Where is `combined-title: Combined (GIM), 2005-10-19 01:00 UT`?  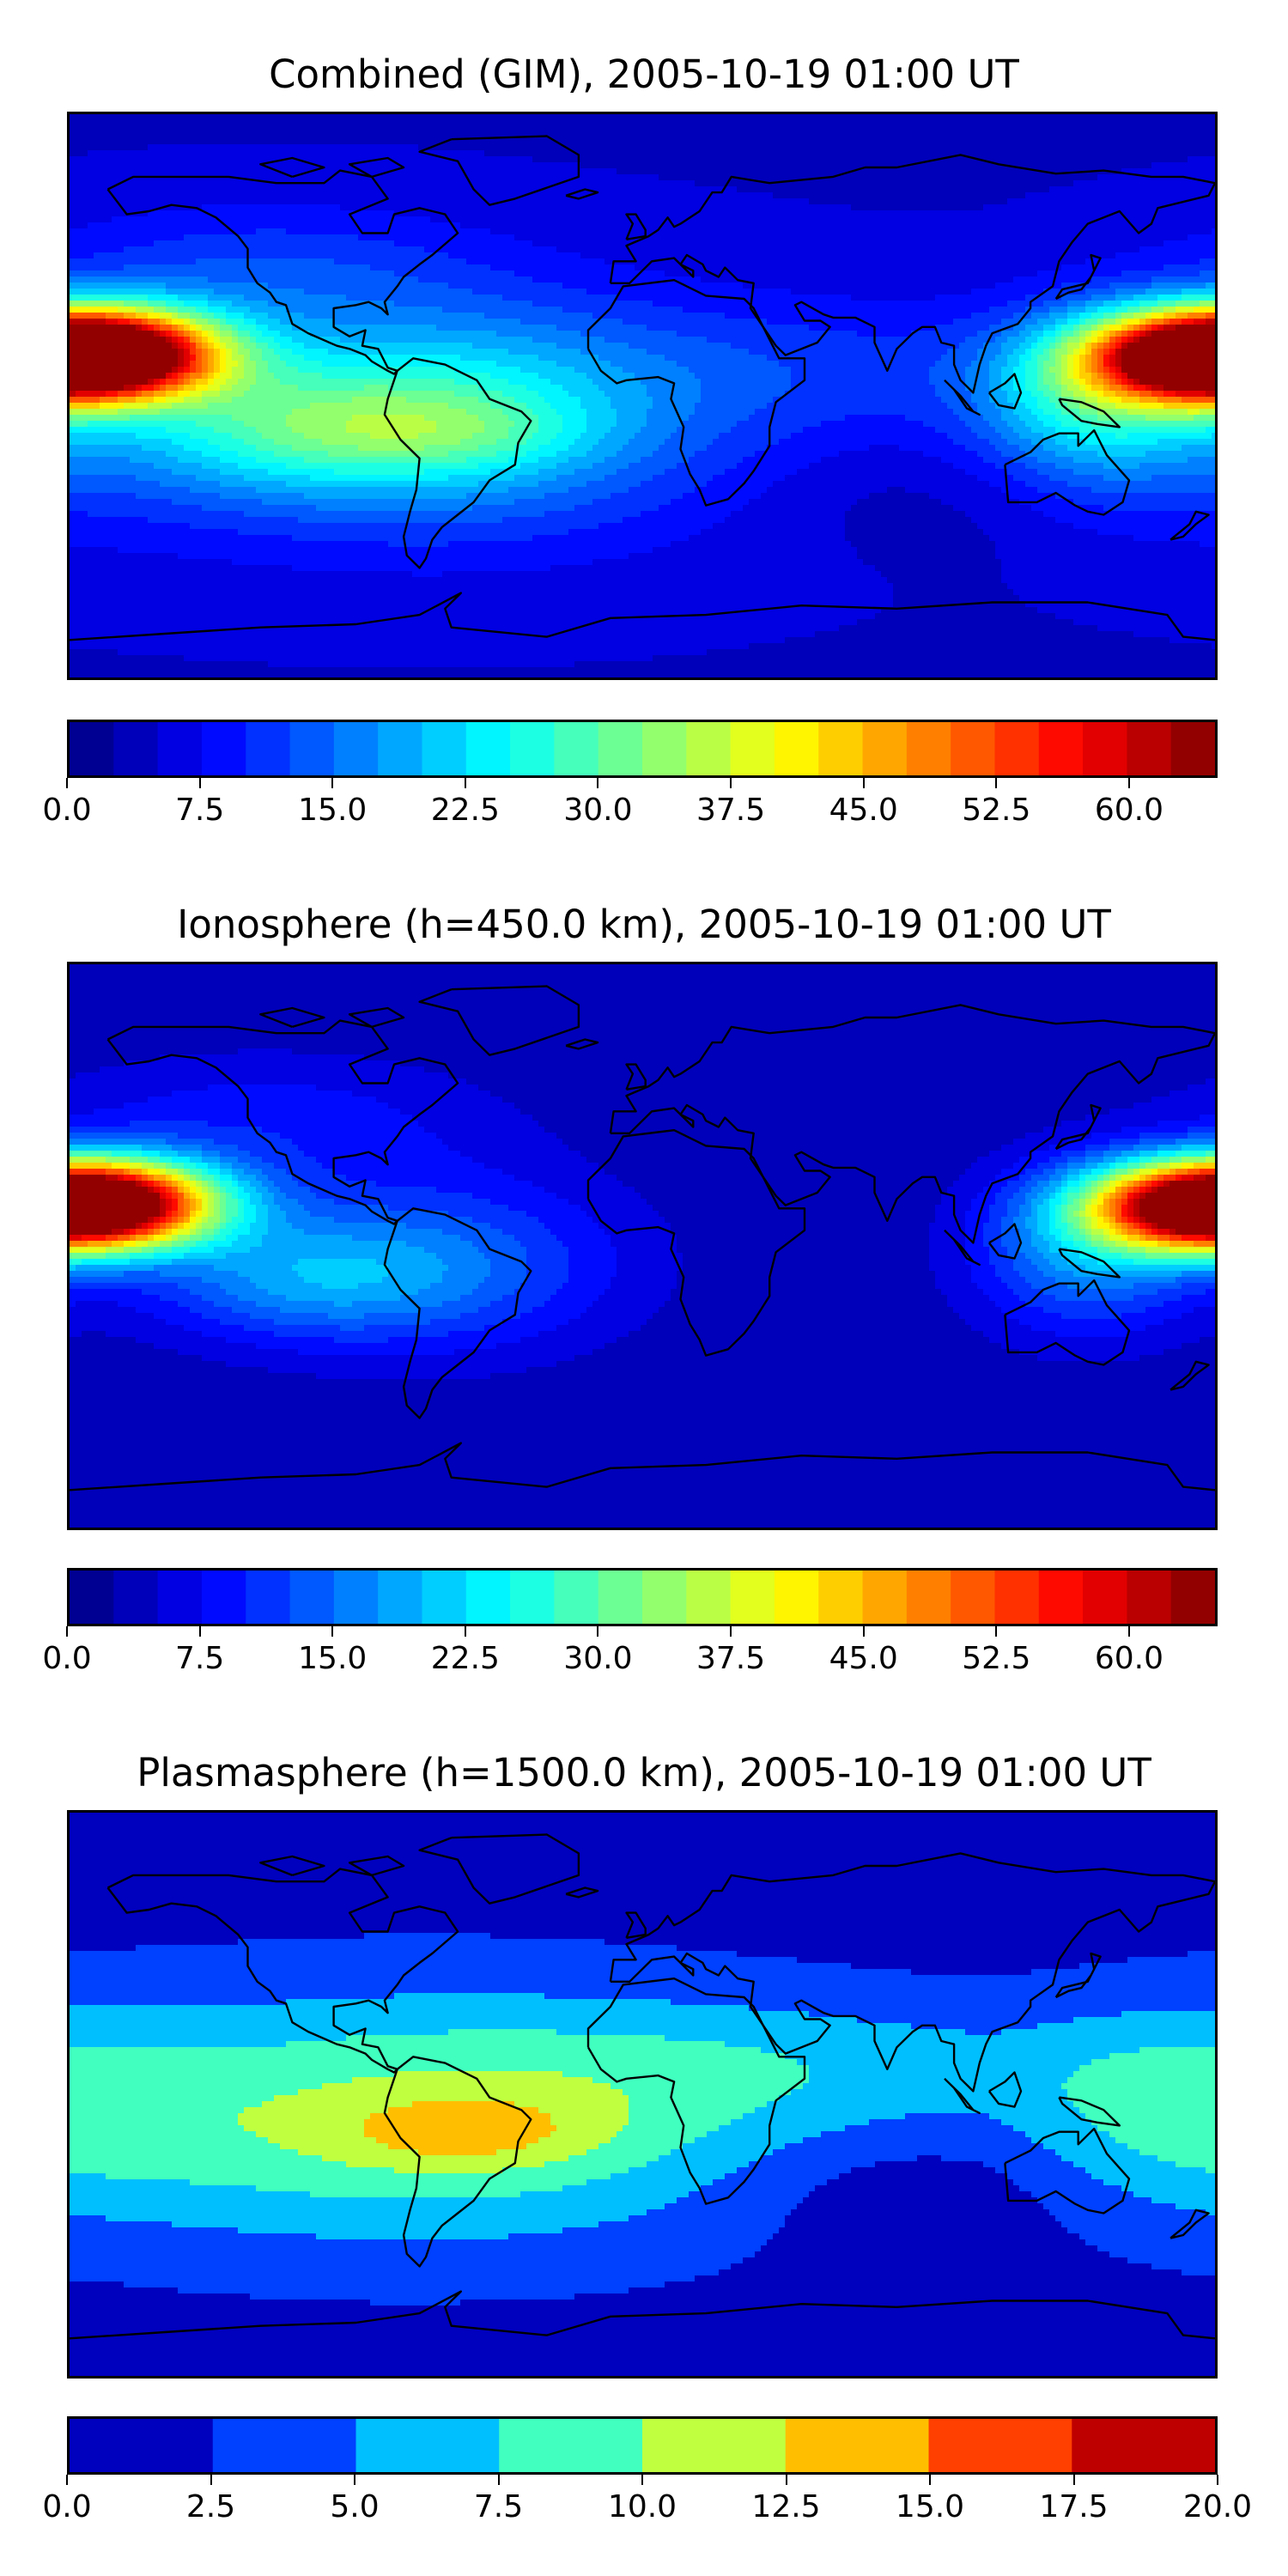
combined-title: Combined (GIM), 2005-10-19 01:00 UT is located at coordinates (644, 74).